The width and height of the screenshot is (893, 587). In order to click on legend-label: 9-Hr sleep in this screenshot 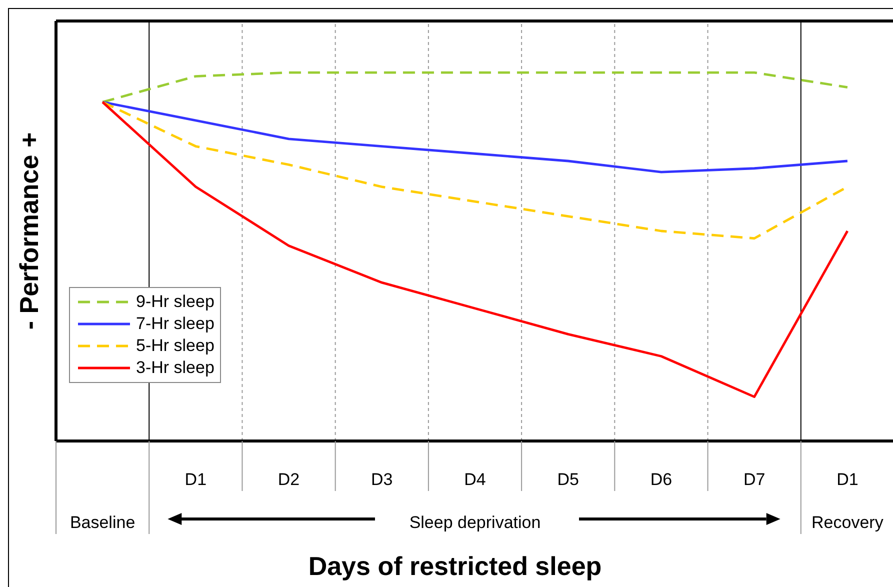, I will do `click(175, 302)`.